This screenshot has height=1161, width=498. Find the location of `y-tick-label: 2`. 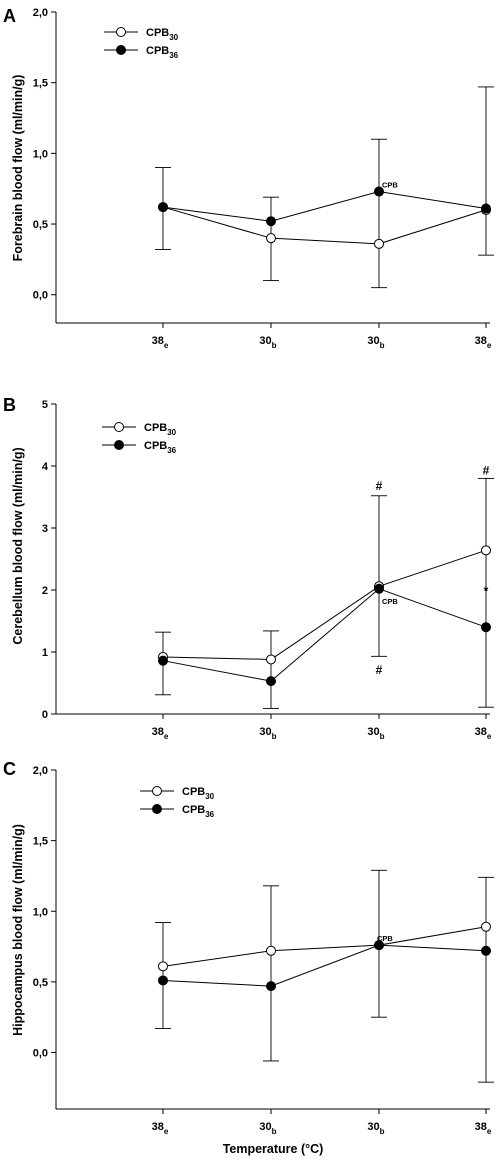

y-tick-label: 2 is located at coordinates (45, 591).